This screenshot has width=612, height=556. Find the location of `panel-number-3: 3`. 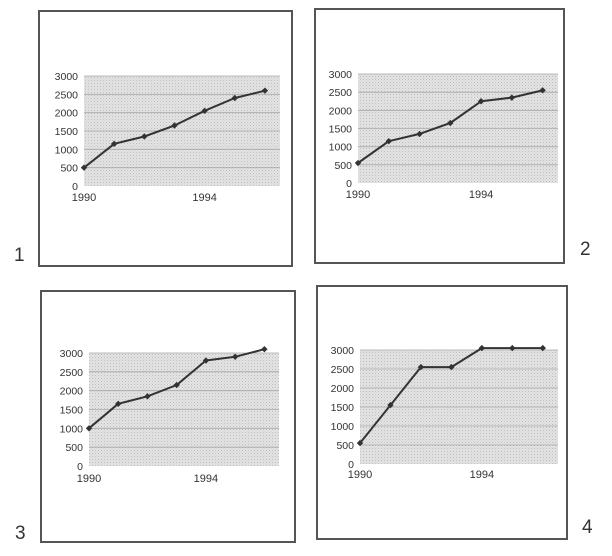

panel-number-3: 3 is located at coordinates (20, 533).